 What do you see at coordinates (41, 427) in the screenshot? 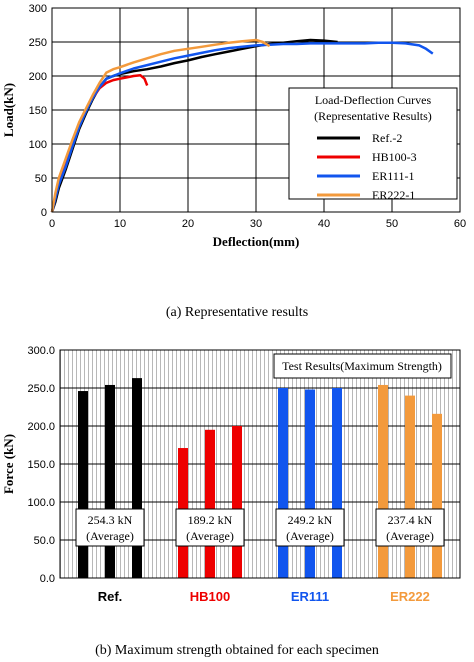
I see `y-tick-label: 200.0` at bounding box center [41, 427].